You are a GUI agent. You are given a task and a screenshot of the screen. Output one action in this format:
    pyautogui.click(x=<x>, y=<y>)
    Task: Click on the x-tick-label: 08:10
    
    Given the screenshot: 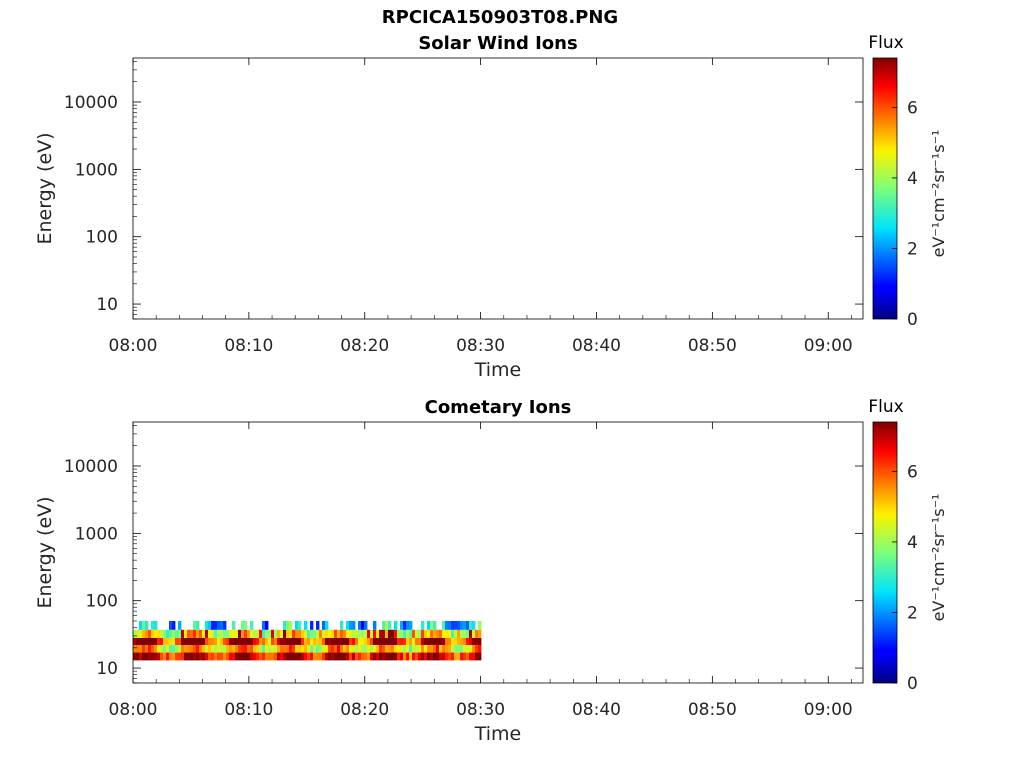 What is the action you would take?
    pyautogui.click(x=248, y=346)
    